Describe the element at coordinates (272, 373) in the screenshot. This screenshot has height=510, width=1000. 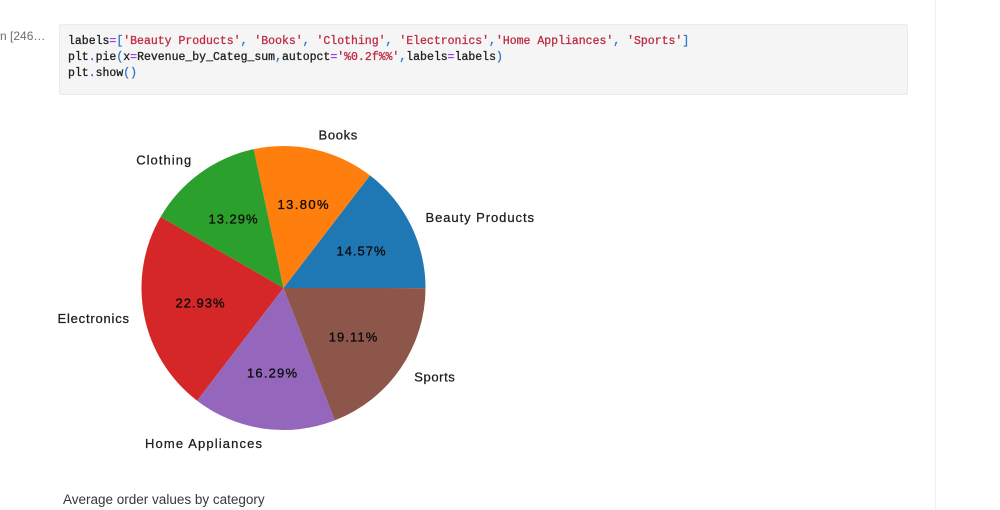
I see `svg-text: 16.29%` at that location.